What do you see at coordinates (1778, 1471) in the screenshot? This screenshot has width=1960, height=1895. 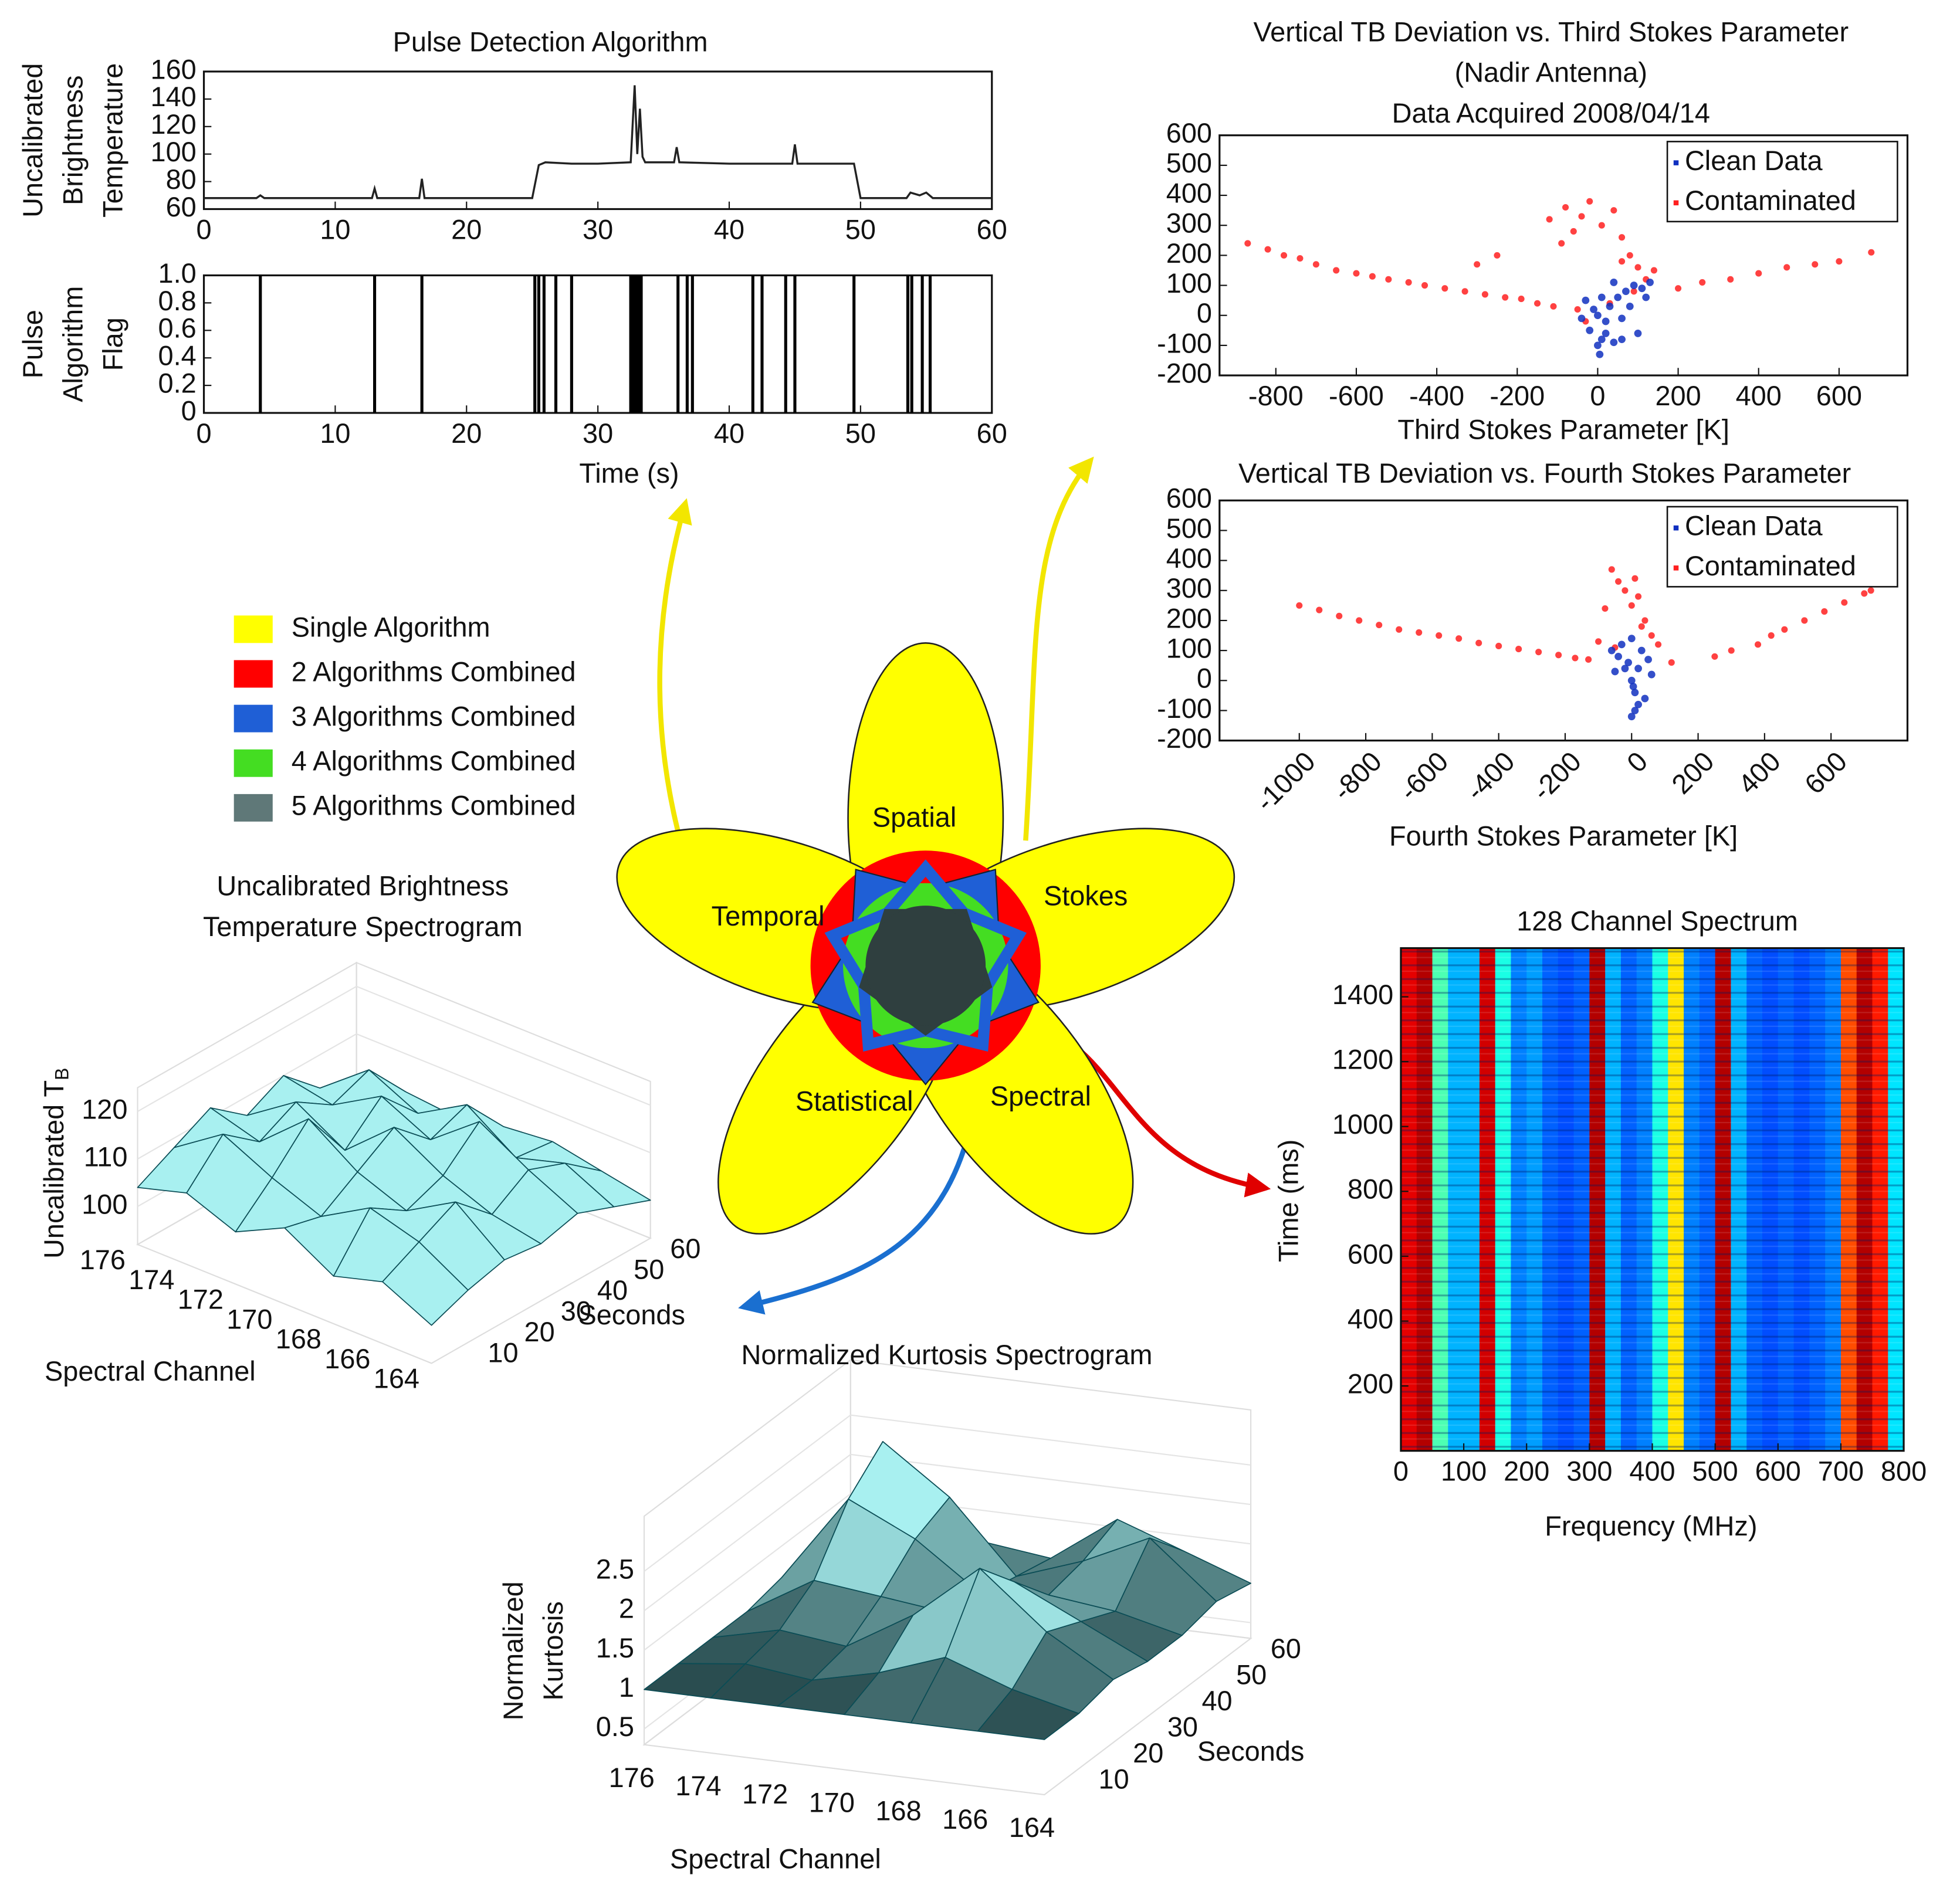 I see `x-tick-label: 600` at bounding box center [1778, 1471].